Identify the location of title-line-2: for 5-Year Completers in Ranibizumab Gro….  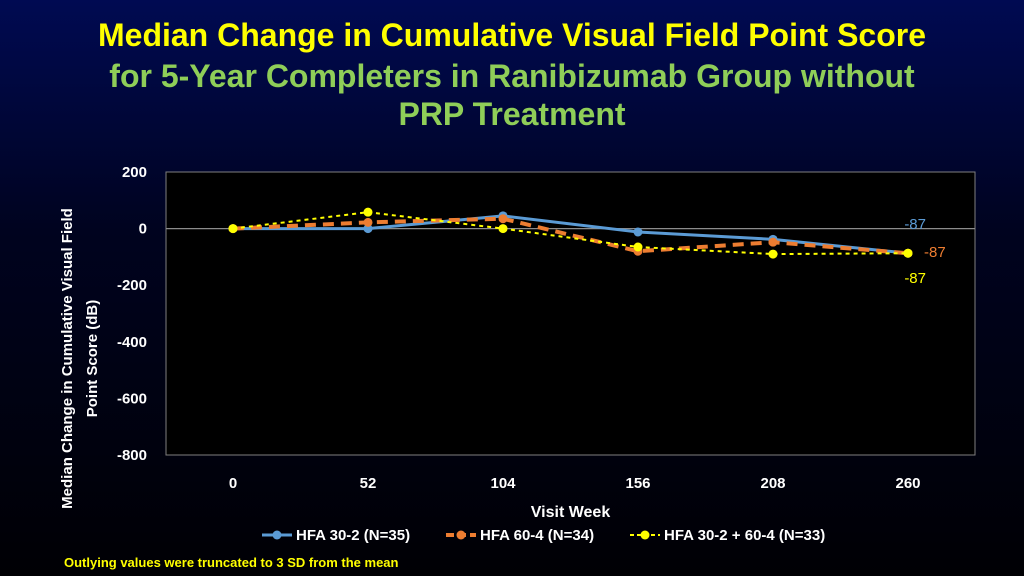
(512, 76).